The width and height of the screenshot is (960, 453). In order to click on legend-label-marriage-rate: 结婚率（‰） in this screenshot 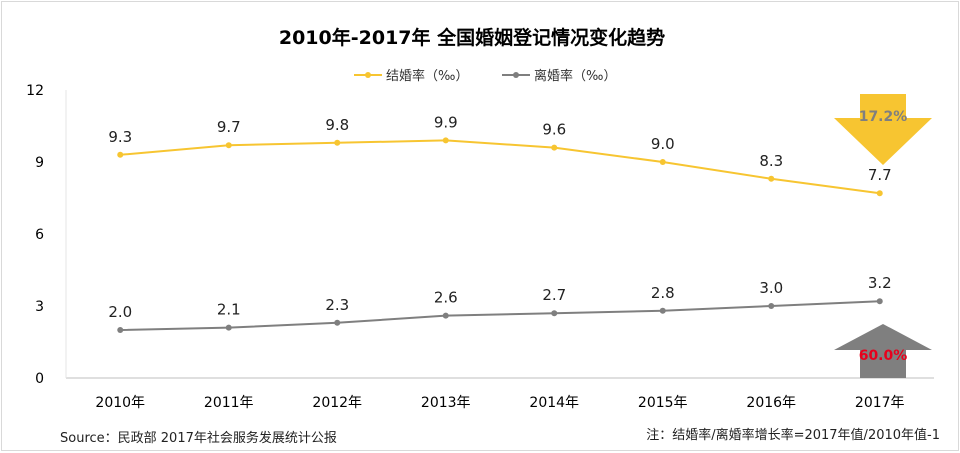, I will do `click(427, 76)`.